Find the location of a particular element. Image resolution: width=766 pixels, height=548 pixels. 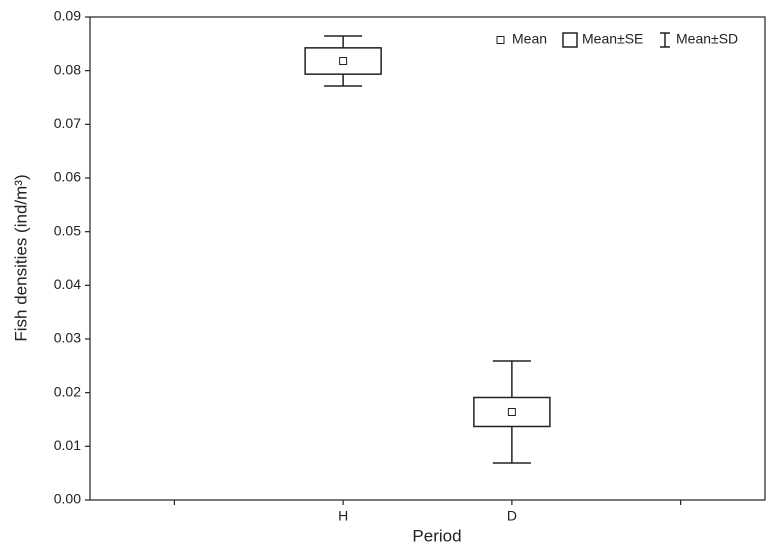

y-tick-label: 0.02 is located at coordinates (67, 391).